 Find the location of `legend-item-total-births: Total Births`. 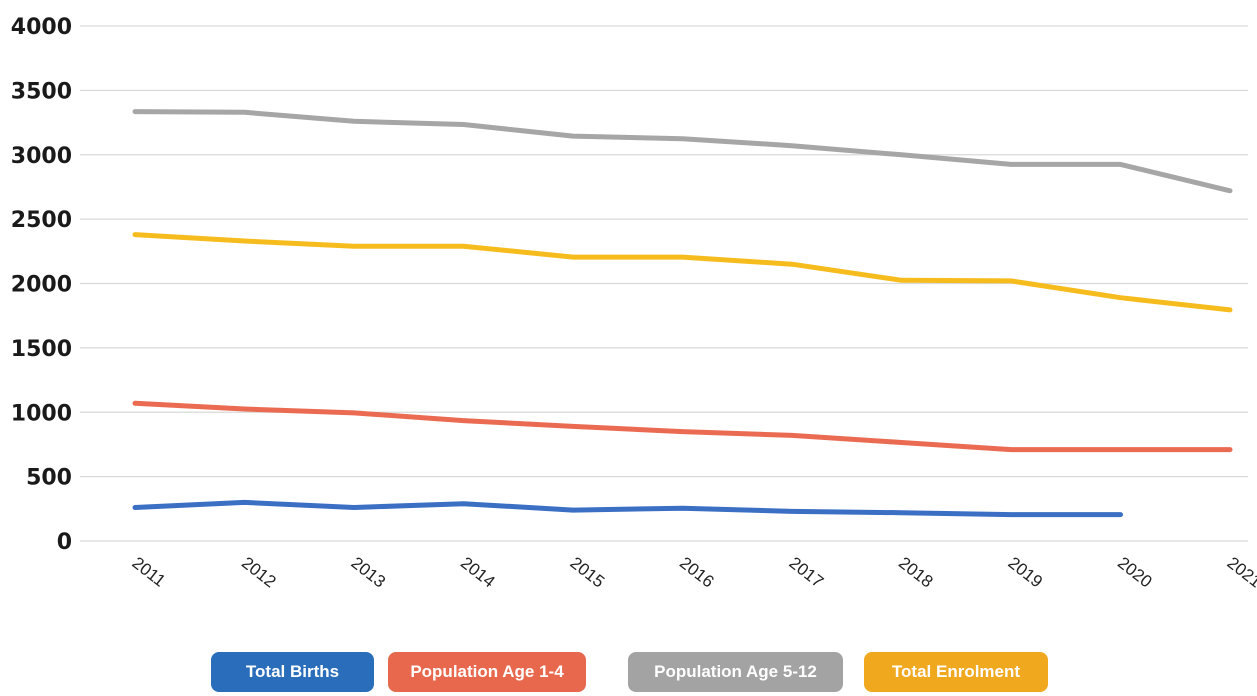

legend-item-total-births: Total Births is located at coordinates (292, 672).